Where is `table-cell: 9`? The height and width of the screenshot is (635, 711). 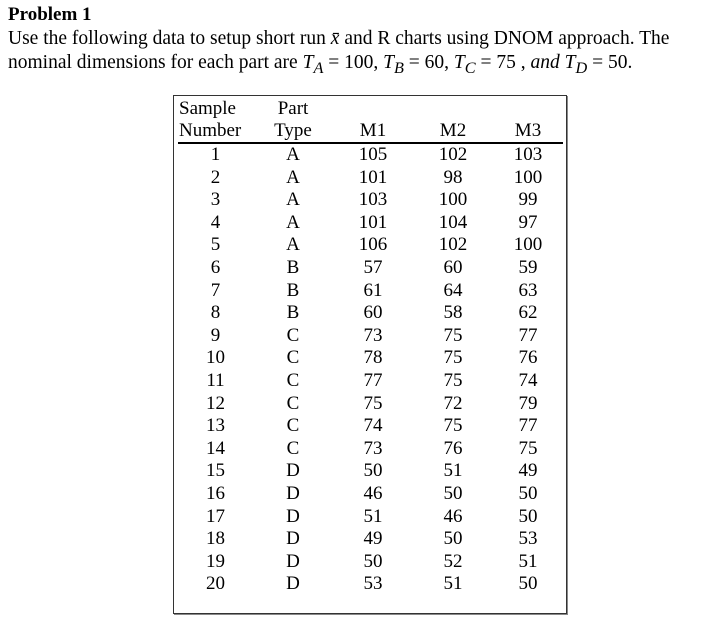
table-cell: 9 is located at coordinates (215, 335).